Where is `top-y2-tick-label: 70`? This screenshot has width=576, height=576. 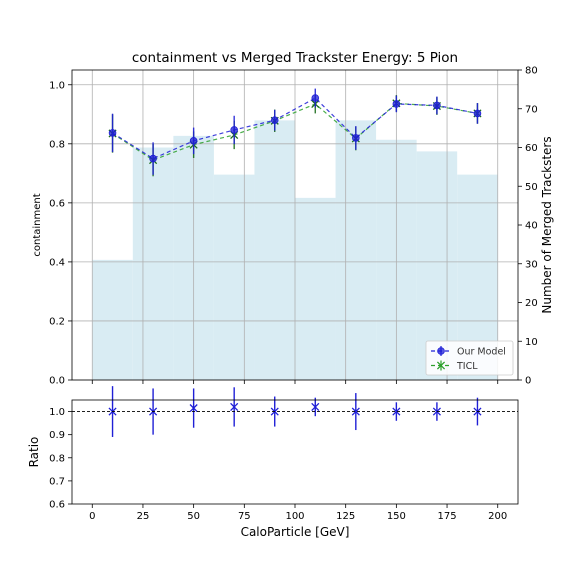
top-y2-tick-label: 70 is located at coordinates (531, 109).